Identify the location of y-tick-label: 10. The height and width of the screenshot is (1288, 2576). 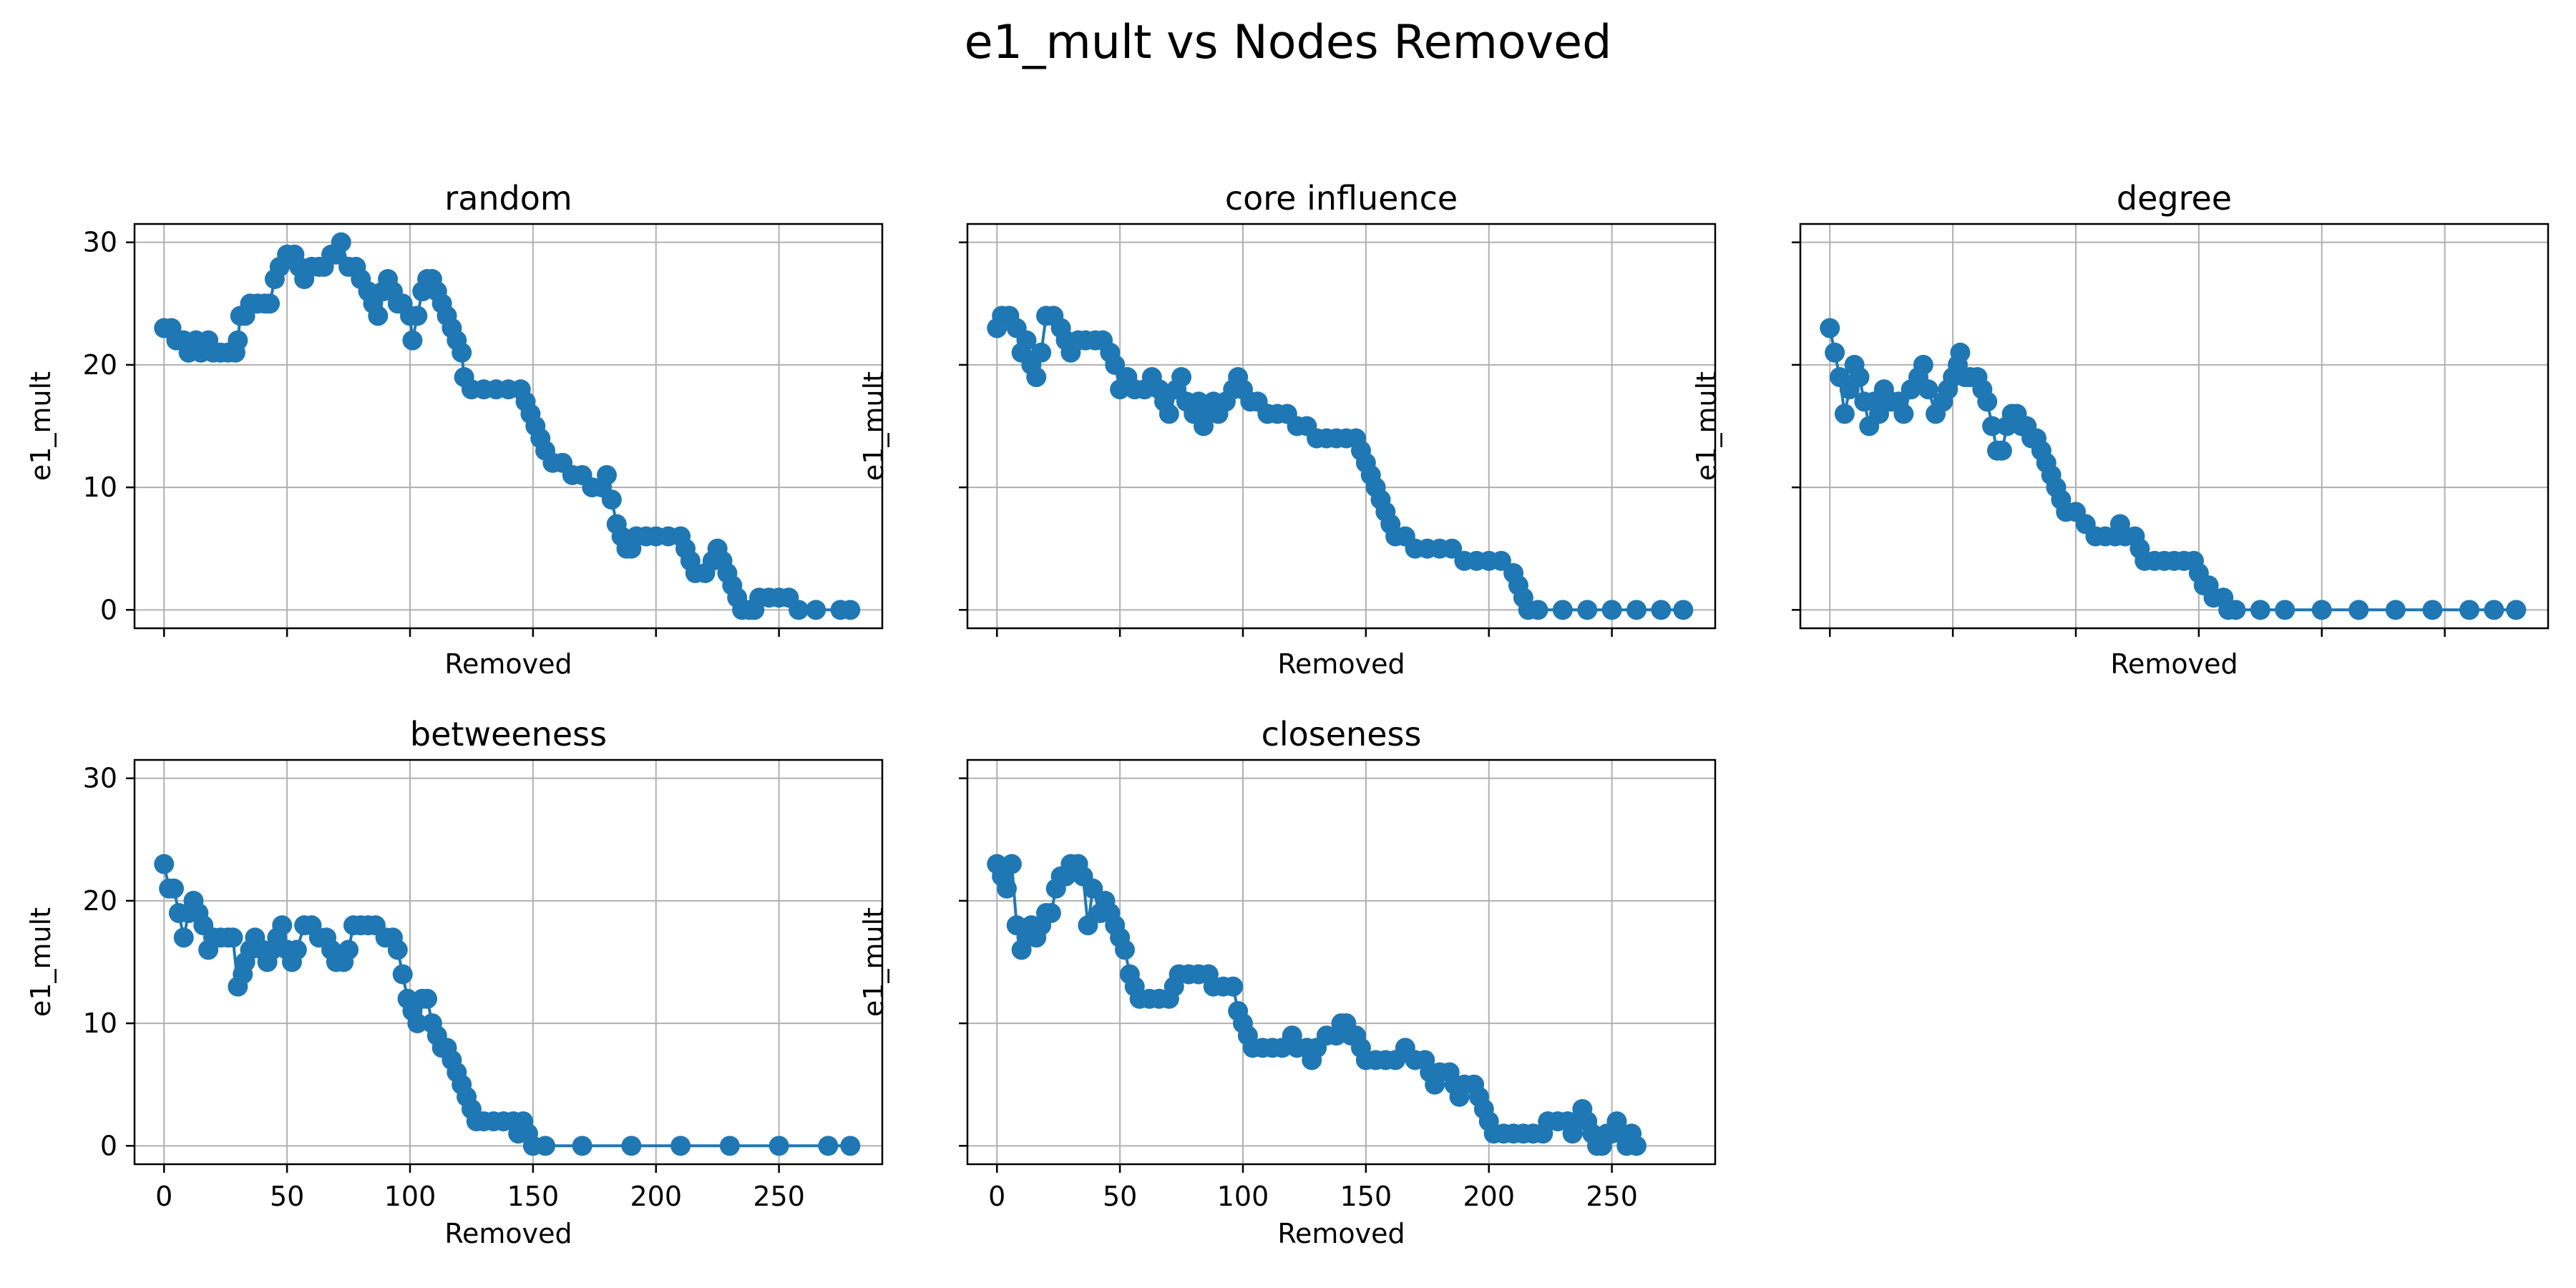
(100, 1023).